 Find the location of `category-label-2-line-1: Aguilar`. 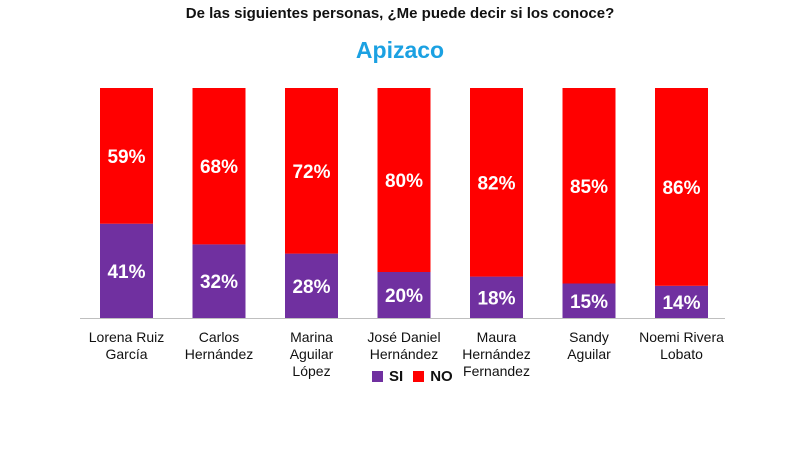

category-label-2-line-1: Aguilar is located at coordinates (312, 354).